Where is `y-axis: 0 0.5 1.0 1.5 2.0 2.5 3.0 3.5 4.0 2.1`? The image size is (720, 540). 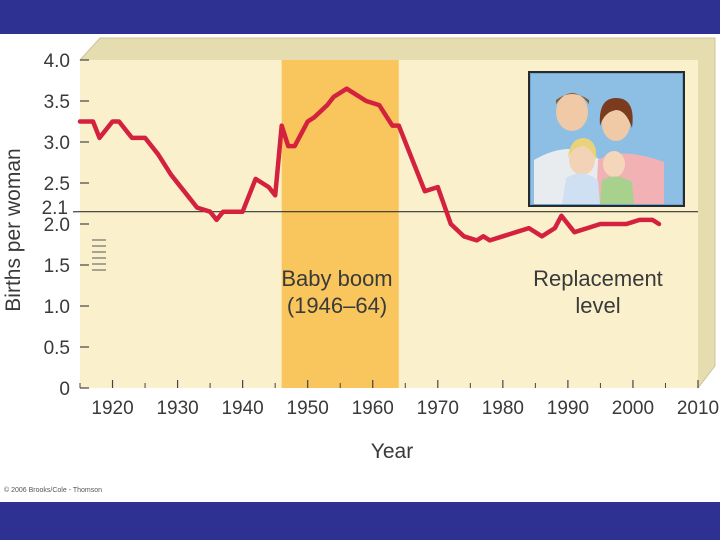 y-axis: 0 0.5 1.0 1.5 2.0 2.5 3.0 3.5 4.0 2.1 is located at coordinates (65, 225).